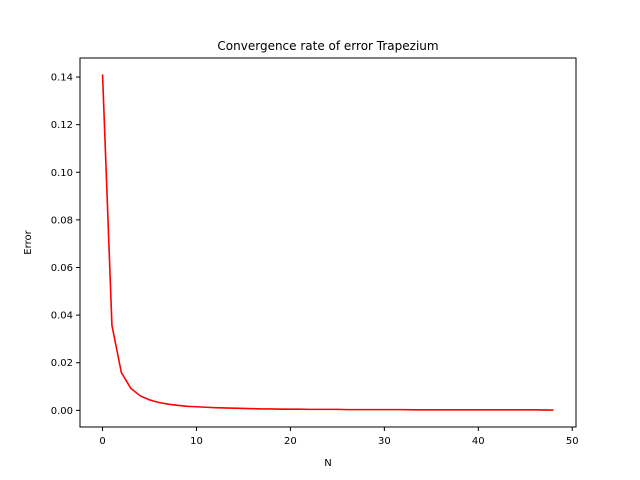  Describe the element at coordinates (62, 411) in the screenshot. I see `y-tick-label: 0.00` at that location.